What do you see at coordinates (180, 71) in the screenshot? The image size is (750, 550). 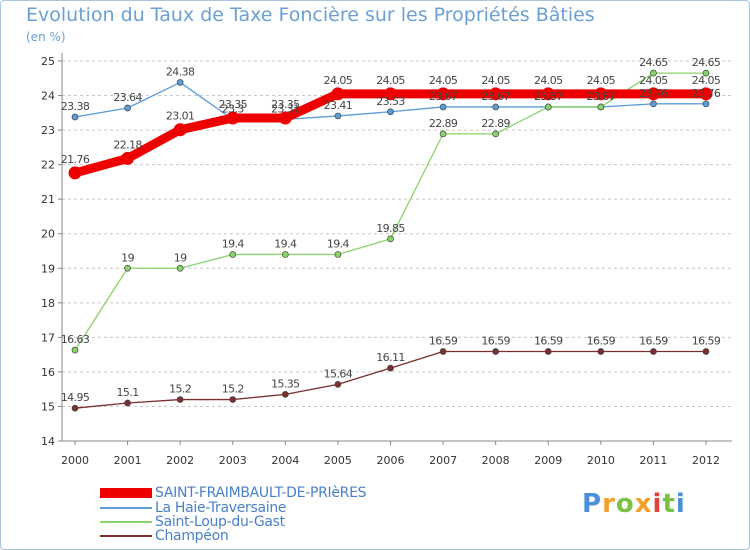 I see `series-1-label-2: 24.38` at bounding box center [180, 71].